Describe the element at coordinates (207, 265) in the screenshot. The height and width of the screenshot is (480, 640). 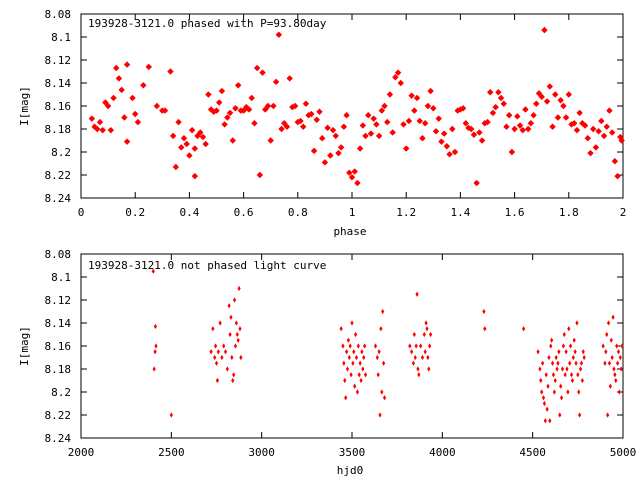
I see `chart-title: 193928-3121.0 not phased light curve` at that location.